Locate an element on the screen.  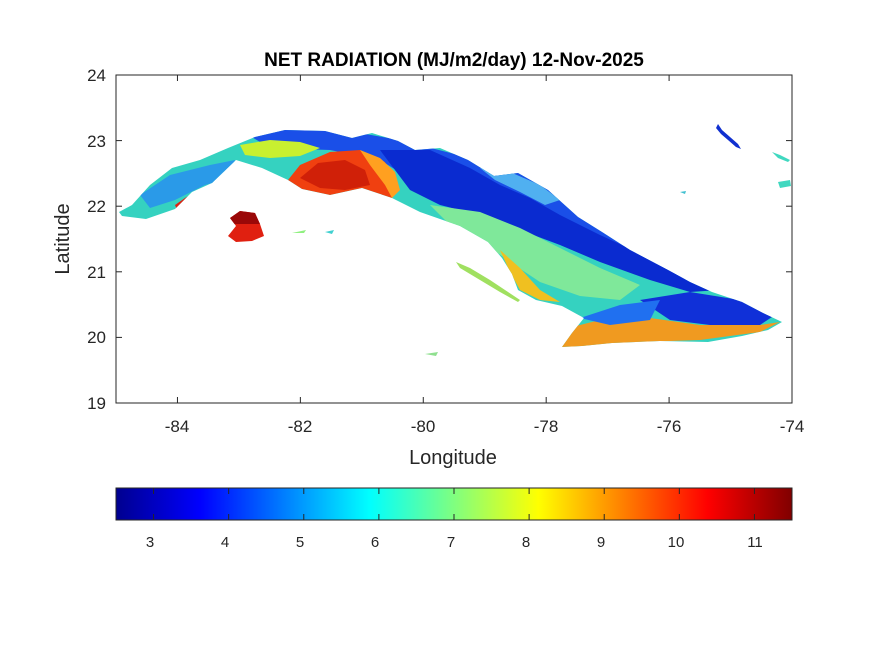
x-tick-label: -82 is located at coordinates (300, 426).